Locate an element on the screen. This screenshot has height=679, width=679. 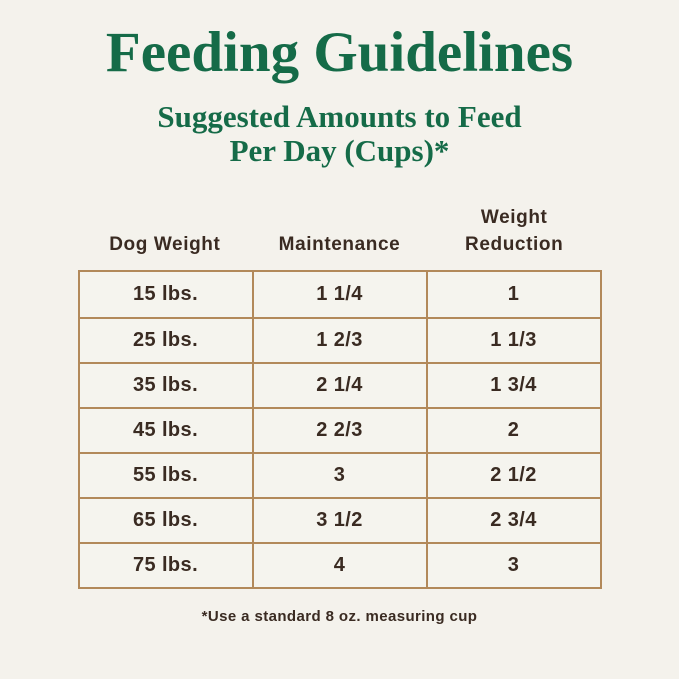
maintenance-value: 3 is located at coordinates (338, 475).